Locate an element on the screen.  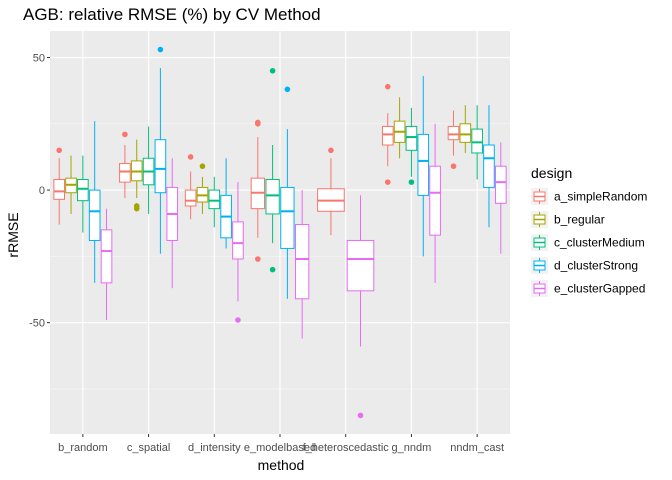
legend-label: b_regular is located at coordinates (579, 220).